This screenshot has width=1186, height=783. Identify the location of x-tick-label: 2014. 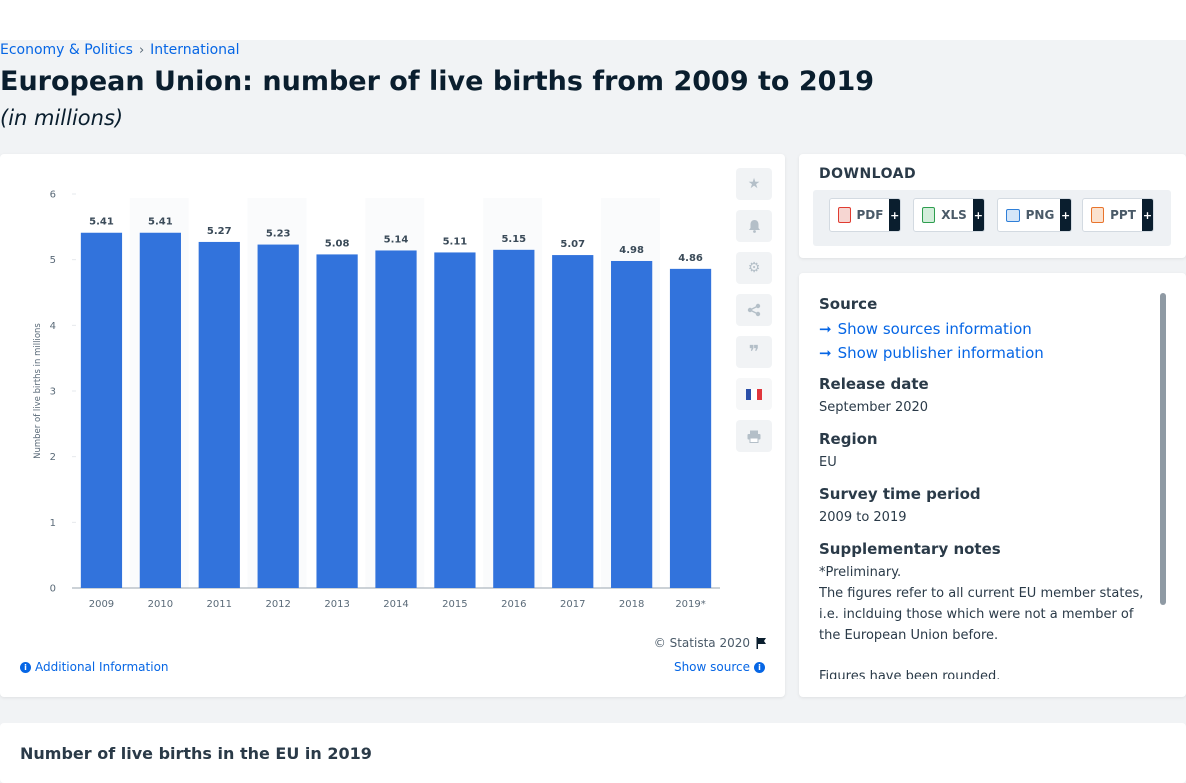
(395, 604).